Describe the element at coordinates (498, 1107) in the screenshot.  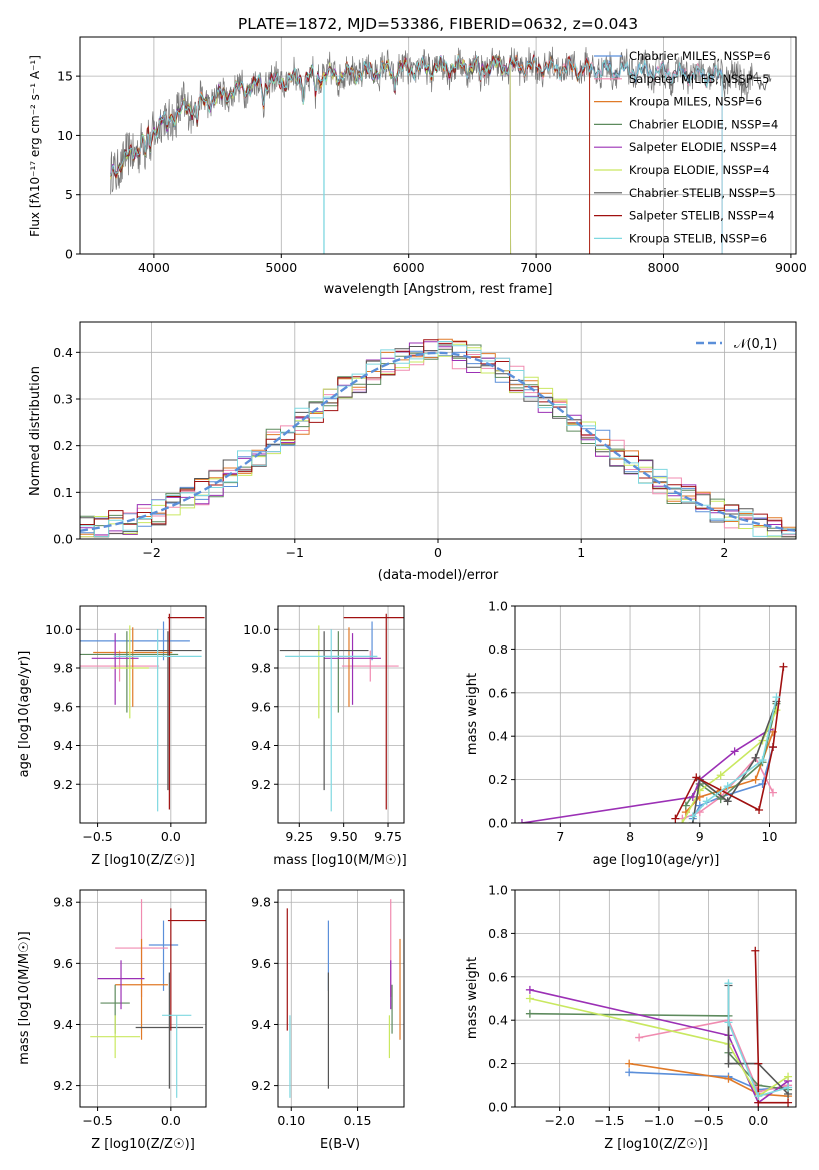
I see `mwz-ytick-label-0: 0.0` at that location.